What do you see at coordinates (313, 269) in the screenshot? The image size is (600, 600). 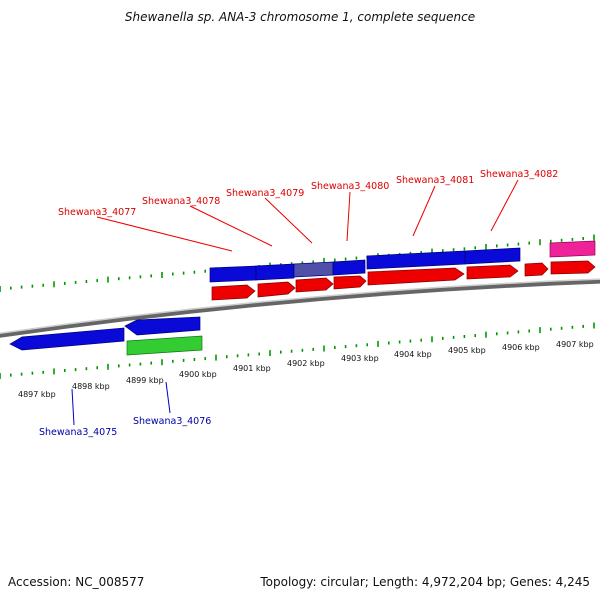 I see `gene-block-reverse-highlighted` at bounding box center [313, 269].